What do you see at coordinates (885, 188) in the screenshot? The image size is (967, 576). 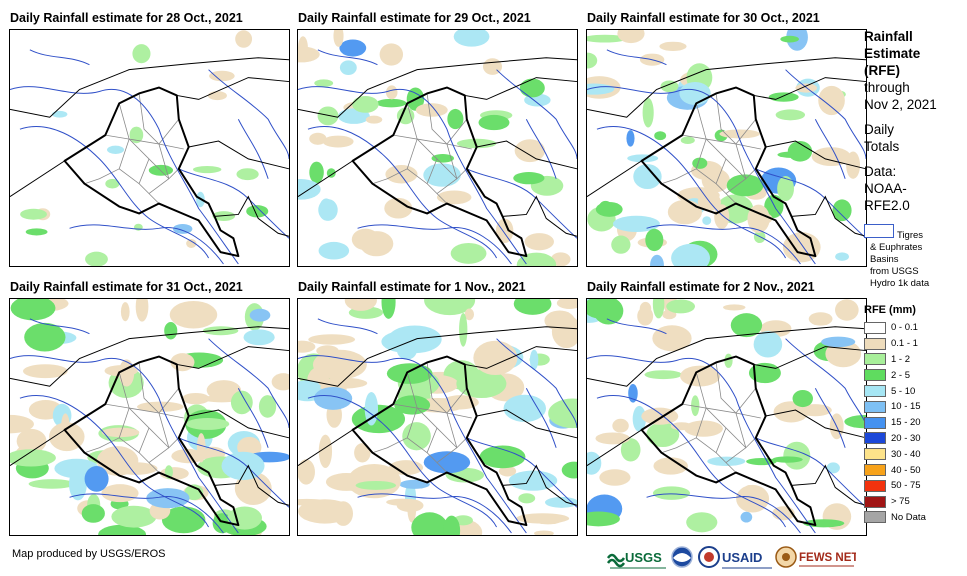 I see `legend-data-source-1: NOAA-` at bounding box center [885, 188].